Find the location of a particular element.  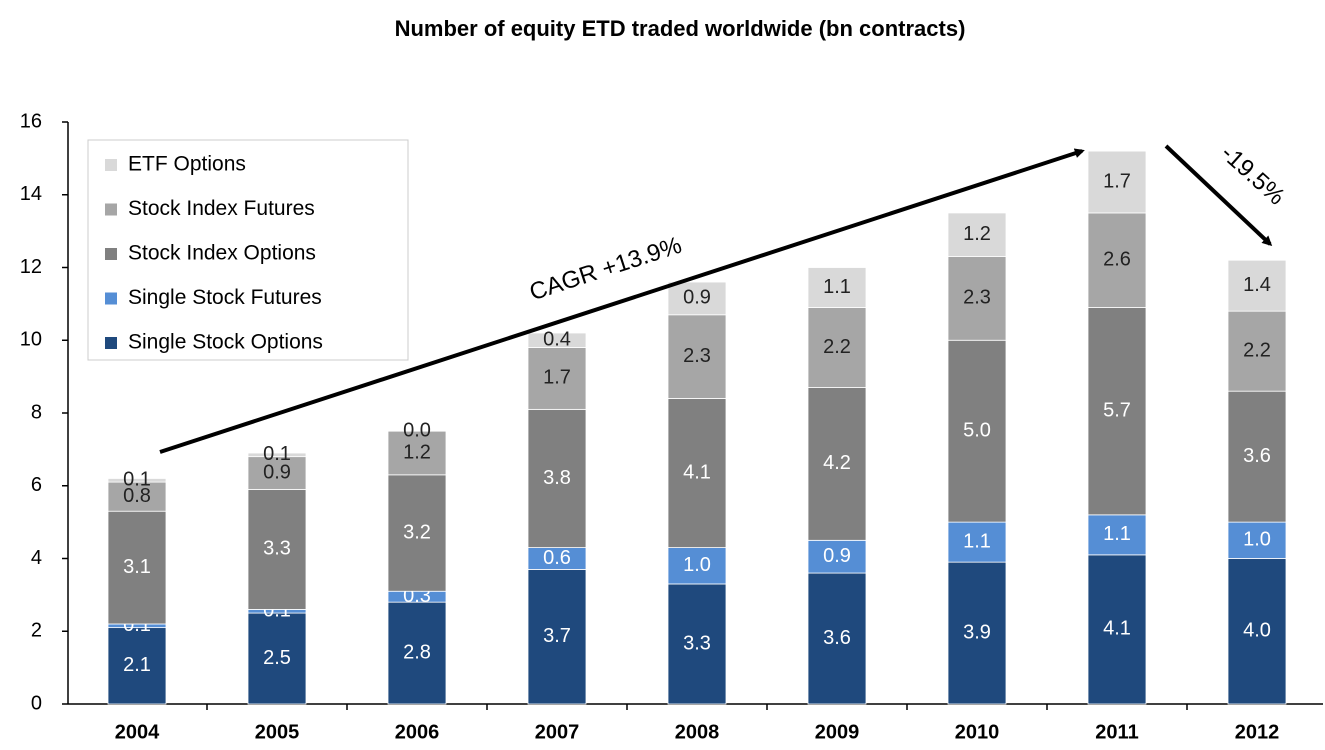

data-label: 0.8 is located at coordinates (137, 496).